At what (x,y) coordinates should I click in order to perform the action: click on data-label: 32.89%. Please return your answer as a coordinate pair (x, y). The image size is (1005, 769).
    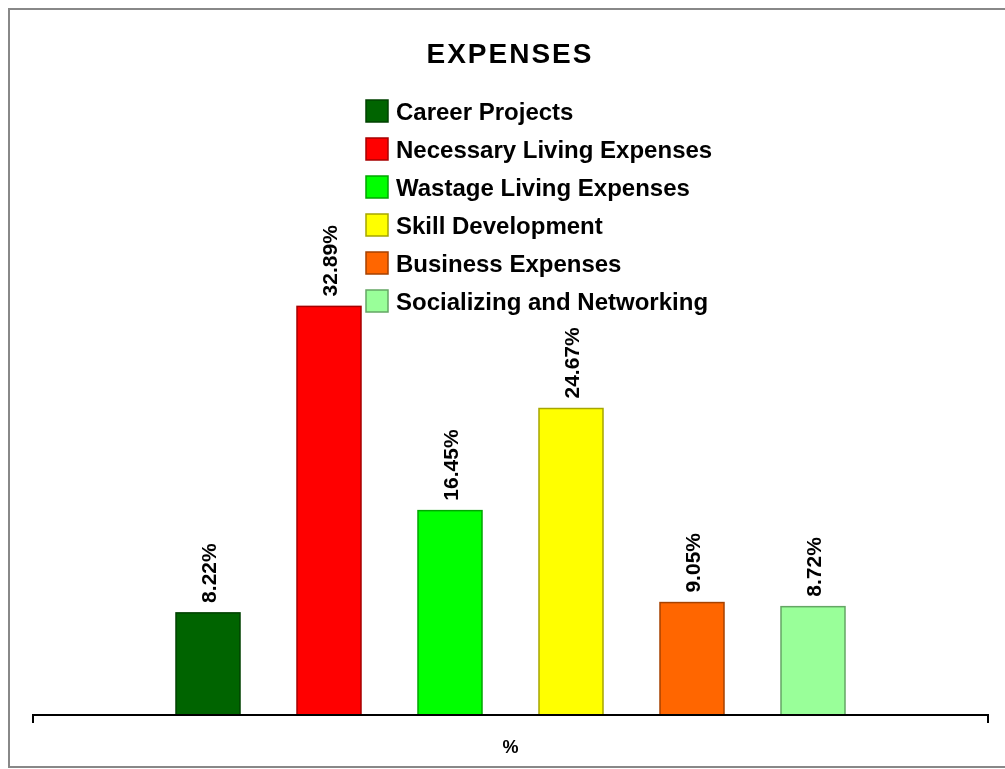
    Looking at the image, I should click on (329, 260).